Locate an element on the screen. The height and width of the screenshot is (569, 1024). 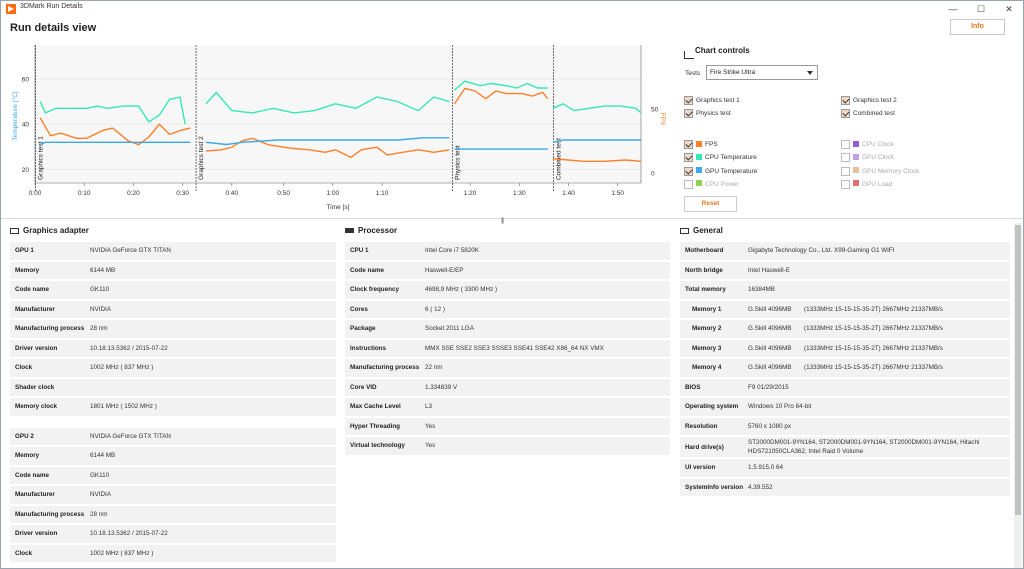
close-button: ✕ is located at coordinates (1009, 9).